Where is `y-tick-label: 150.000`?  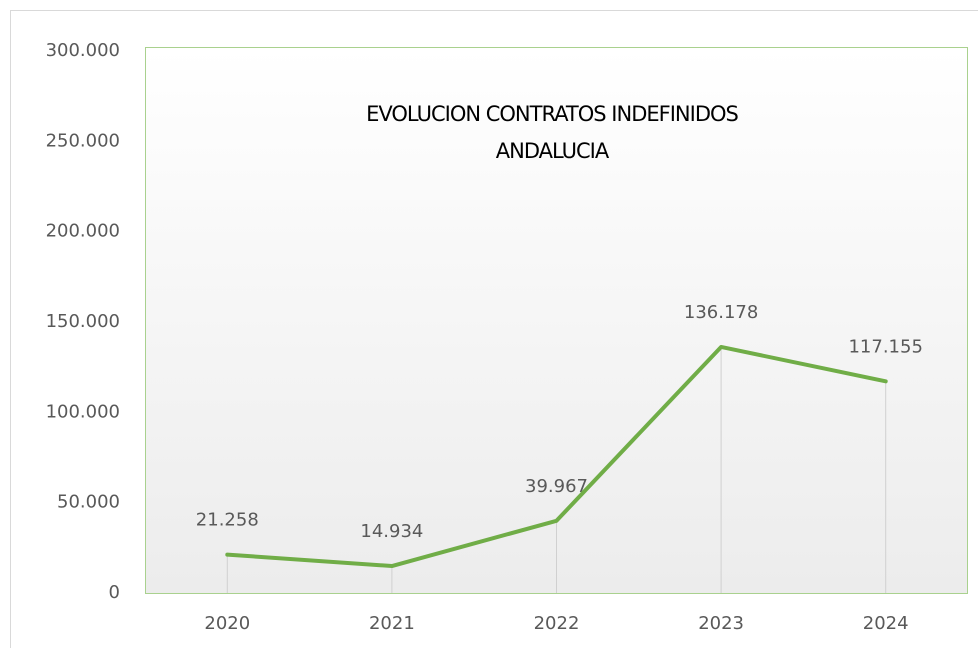
y-tick-label: 150.000 is located at coordinates (83, 321).